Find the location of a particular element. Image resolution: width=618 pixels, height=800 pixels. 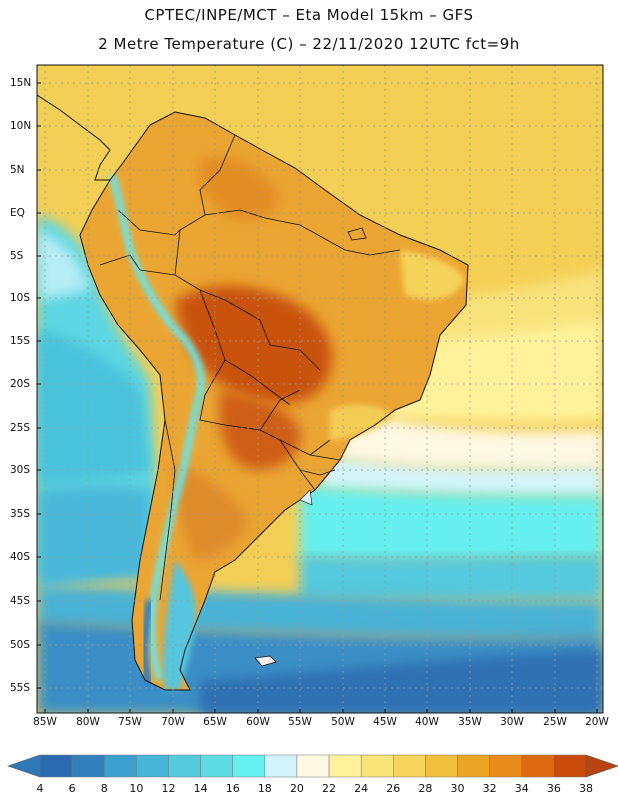

colorbar-label: 32 is located at coordinates (489, 788).